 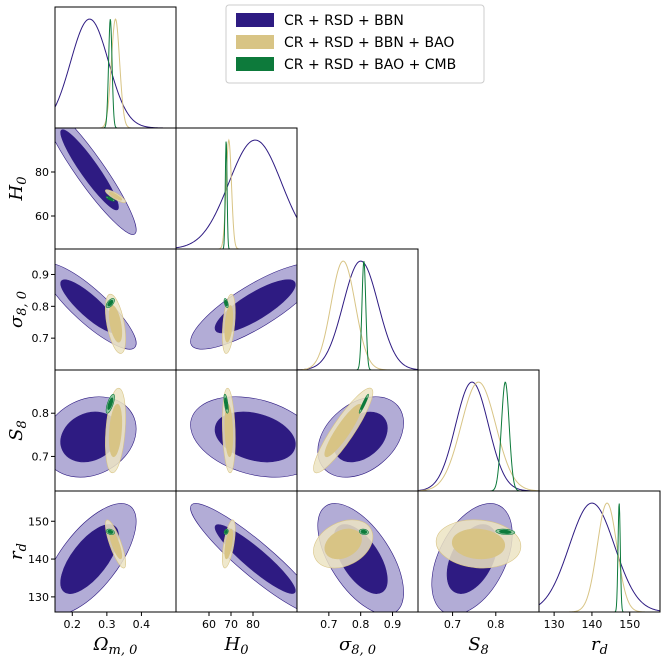 I want to click on panel-s80-marginal, so click(x=357, y=309).